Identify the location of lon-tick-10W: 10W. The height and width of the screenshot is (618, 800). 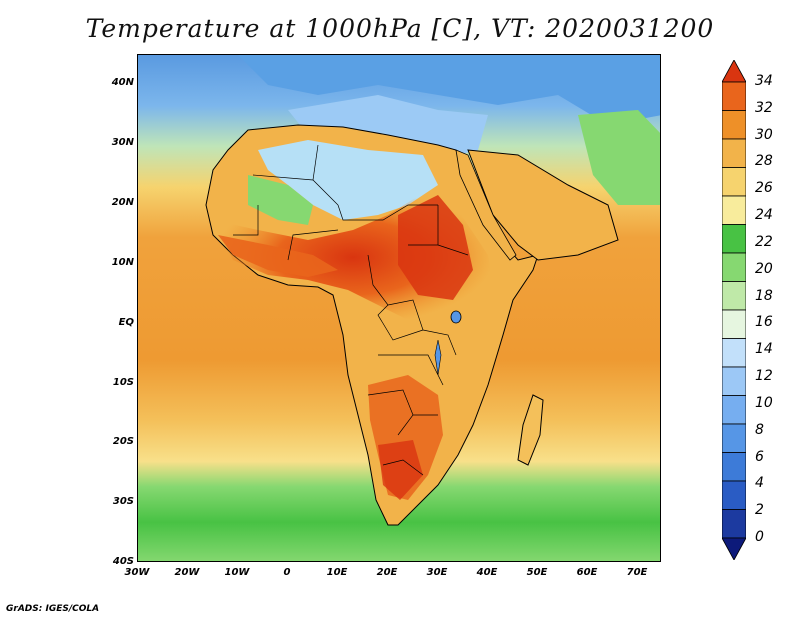
(237, 572).